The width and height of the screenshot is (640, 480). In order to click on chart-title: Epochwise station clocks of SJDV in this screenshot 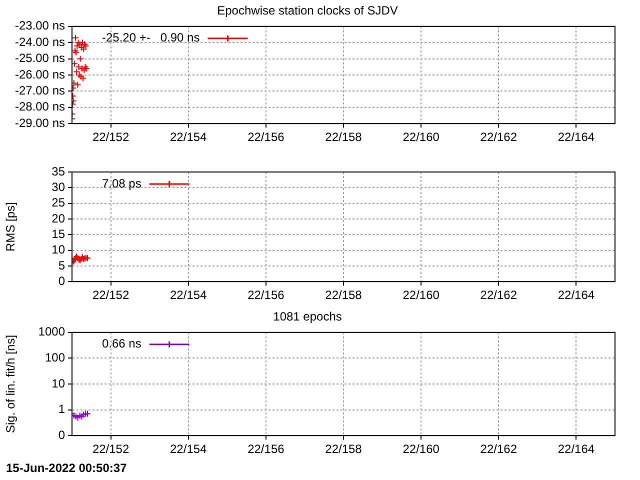, I will do `click(307, 11)`.